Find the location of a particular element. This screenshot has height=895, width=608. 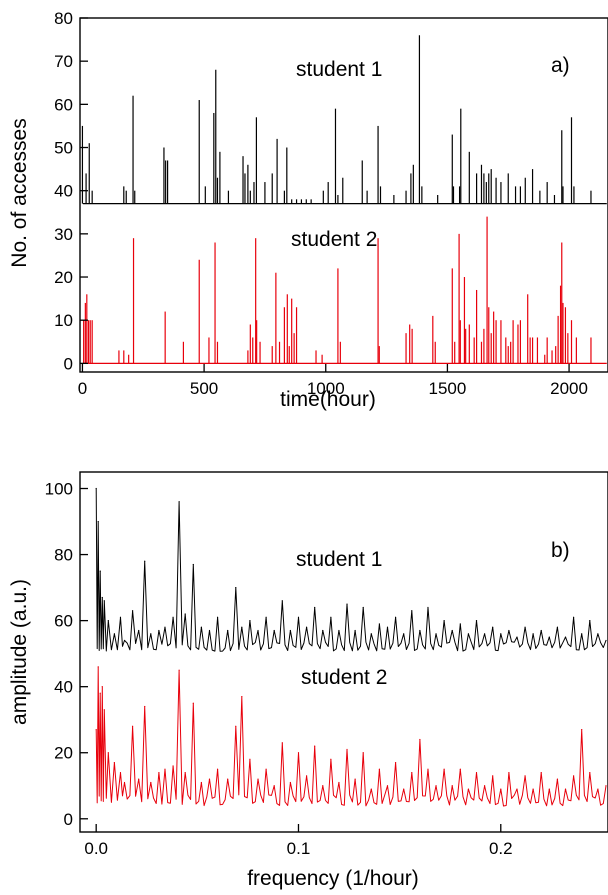

x-tick-label: 1500 is located at coordinates (447, 388).